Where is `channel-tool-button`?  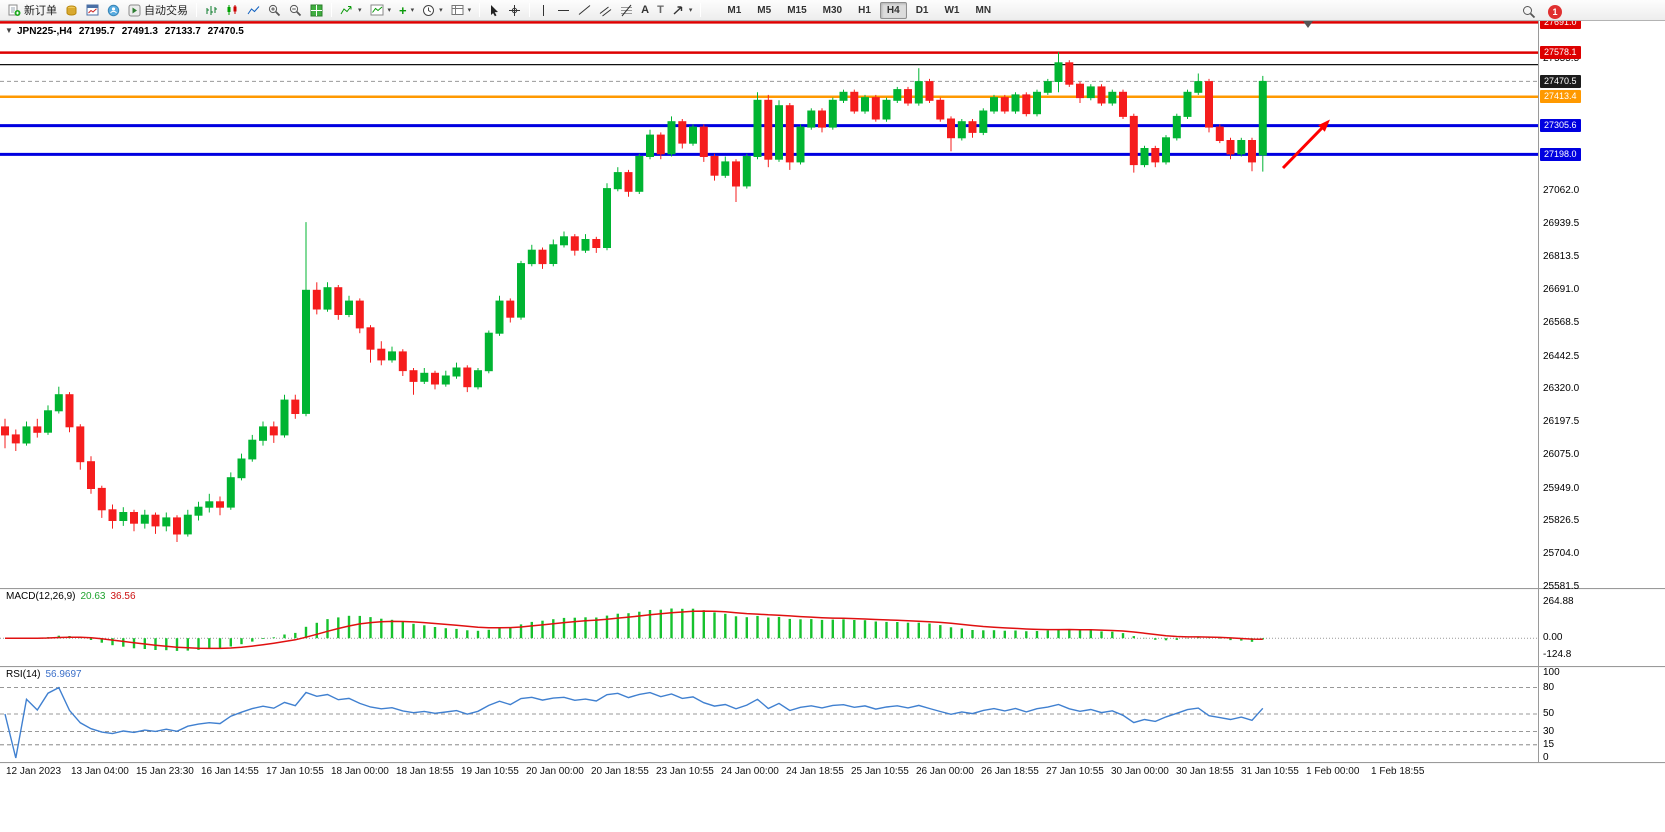
channel-tool-button is located at coordinates (605, 10).